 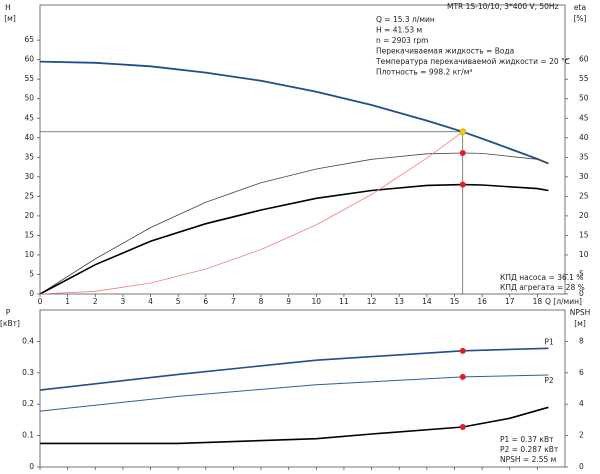 I want to click on note: P1 = 0.37 кВт, so click(x=527, y=439).